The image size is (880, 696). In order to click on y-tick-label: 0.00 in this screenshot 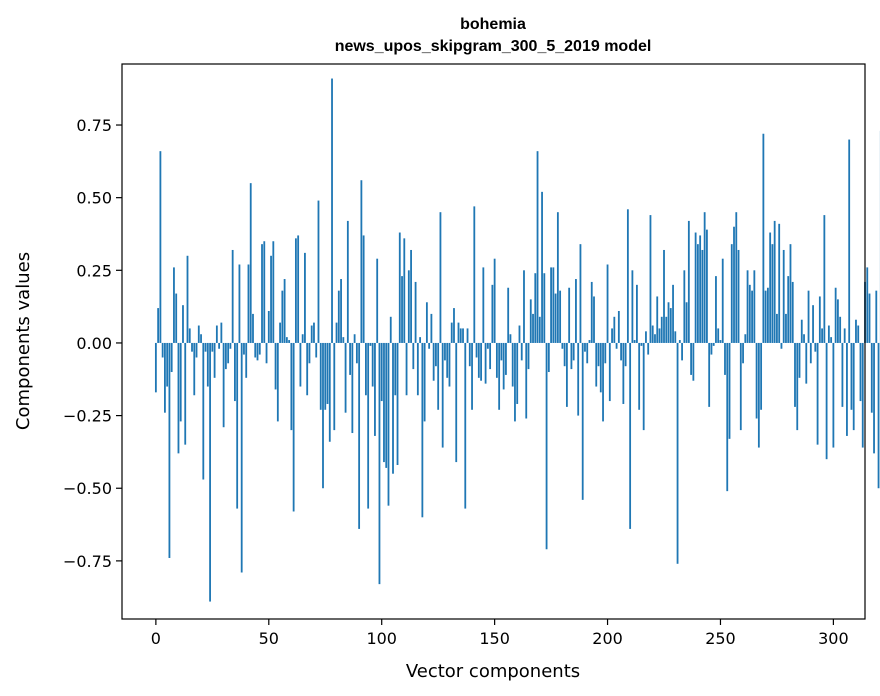, I will do `click(94, 343)`.